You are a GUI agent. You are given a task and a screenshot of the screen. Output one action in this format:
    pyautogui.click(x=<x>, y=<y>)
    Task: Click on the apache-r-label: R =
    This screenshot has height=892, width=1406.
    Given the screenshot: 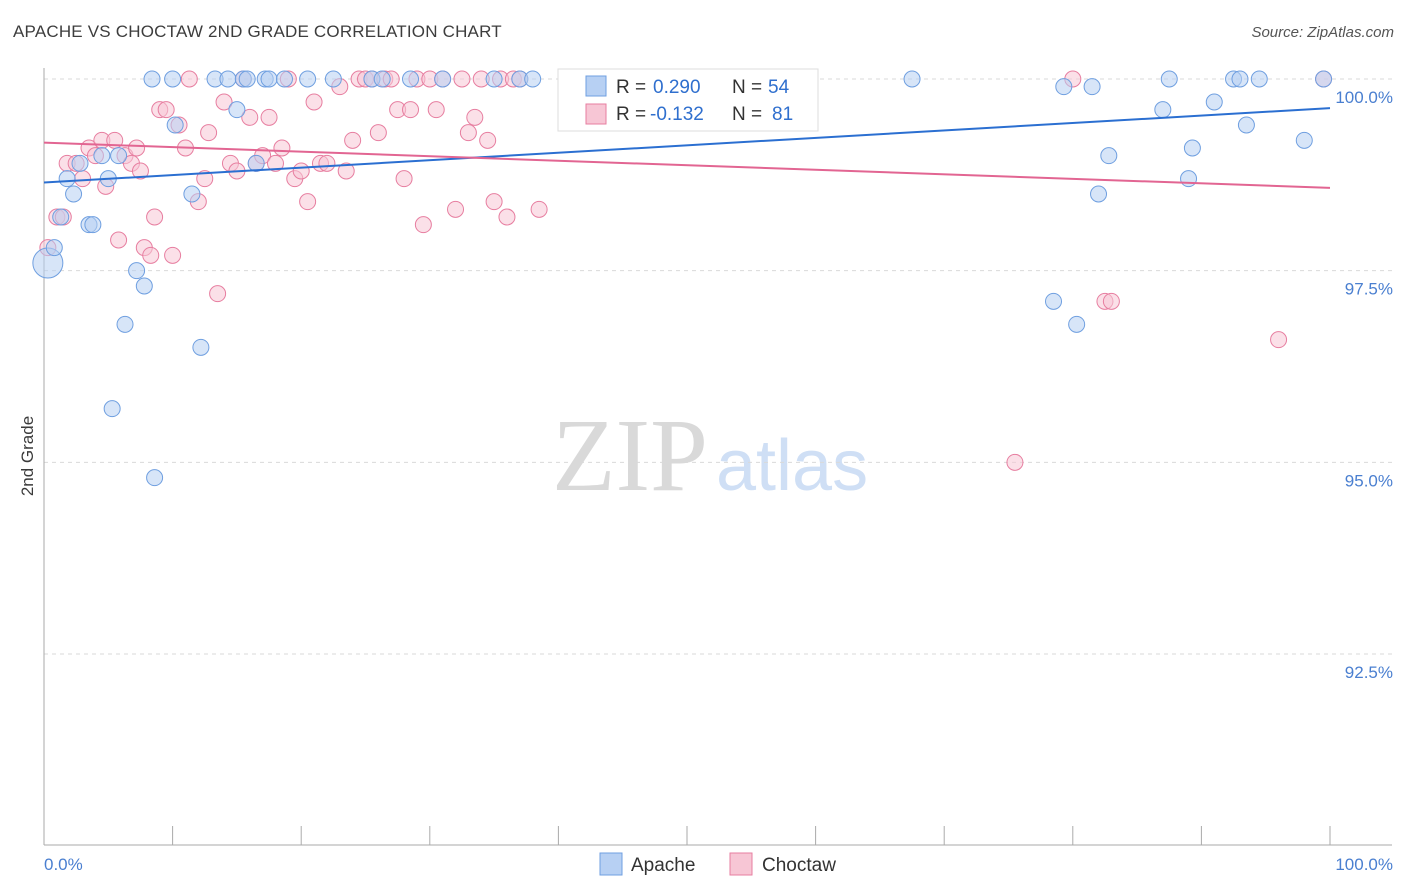 What is the action you would take?
    pyautogui.click(x=631, y=87)
    